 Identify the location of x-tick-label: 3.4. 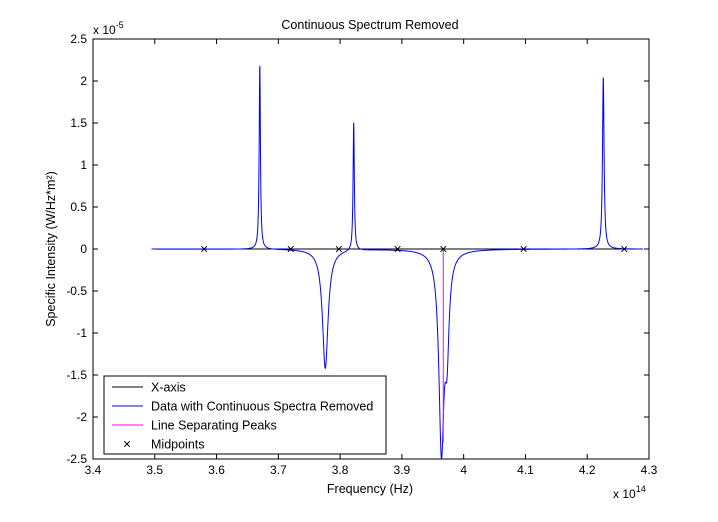
(93, 470).